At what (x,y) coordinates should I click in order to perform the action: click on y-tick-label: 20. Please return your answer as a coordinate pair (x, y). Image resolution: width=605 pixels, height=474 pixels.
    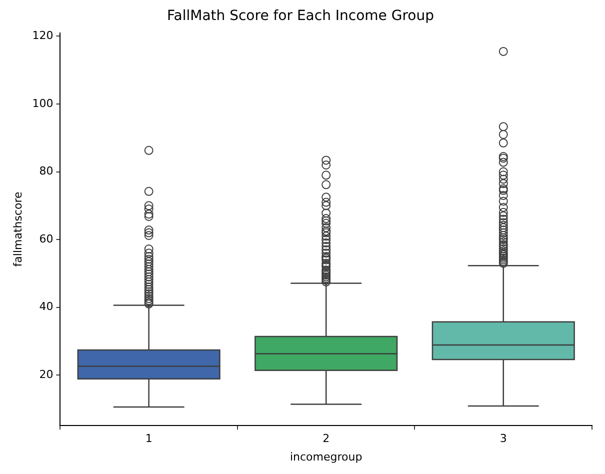
    Looking at the image, I should click on (46, 374).